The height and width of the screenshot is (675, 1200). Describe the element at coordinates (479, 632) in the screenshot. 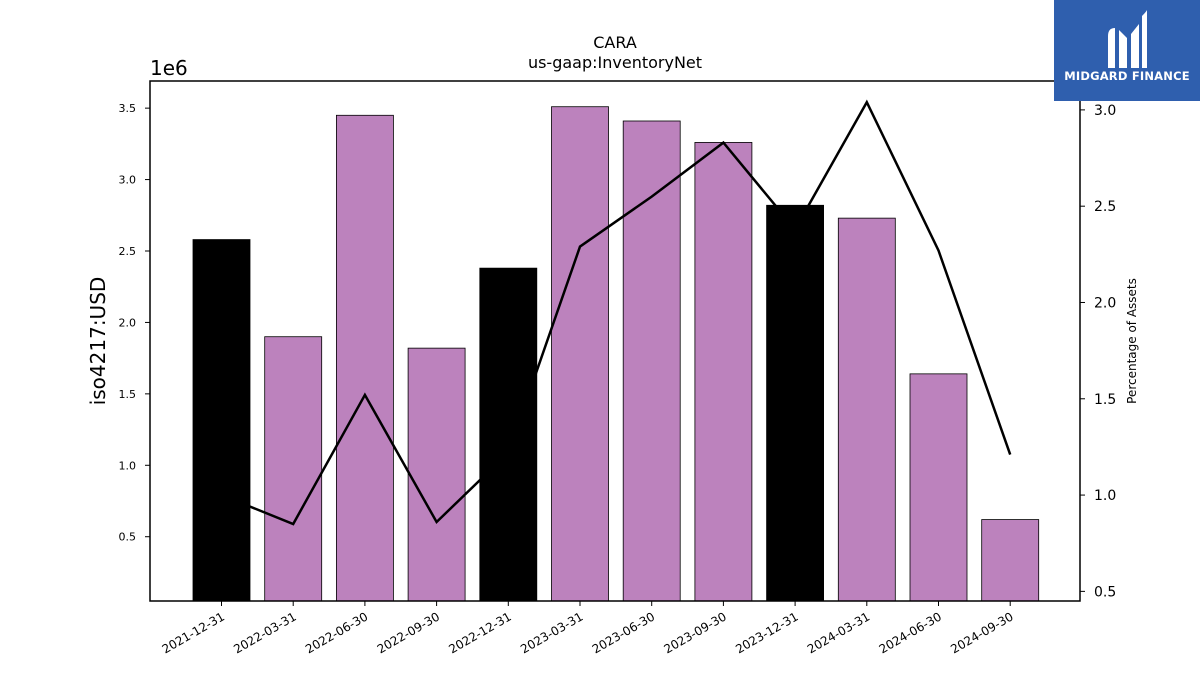

I see `x-tick-label: 2022-12-31` at that location.